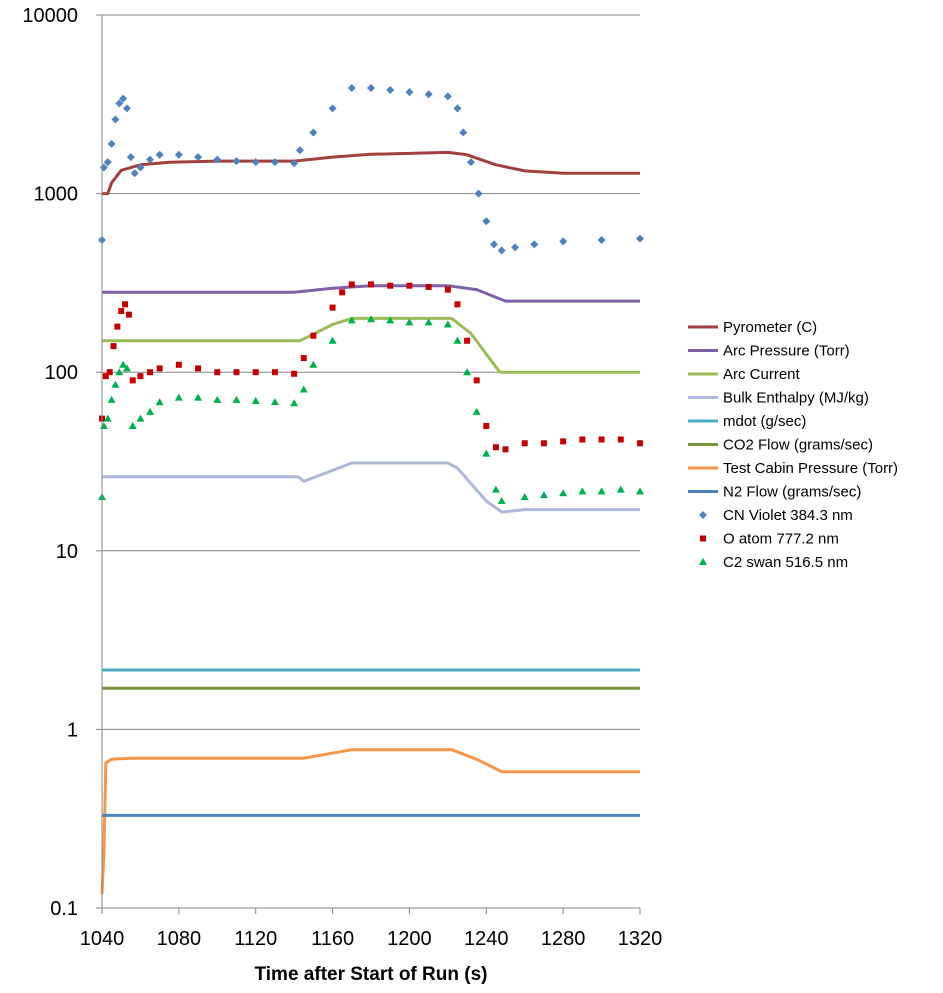  Describe the element at coordinates (703, 538) in the screenshot. I see `legend-swatch` at that location.